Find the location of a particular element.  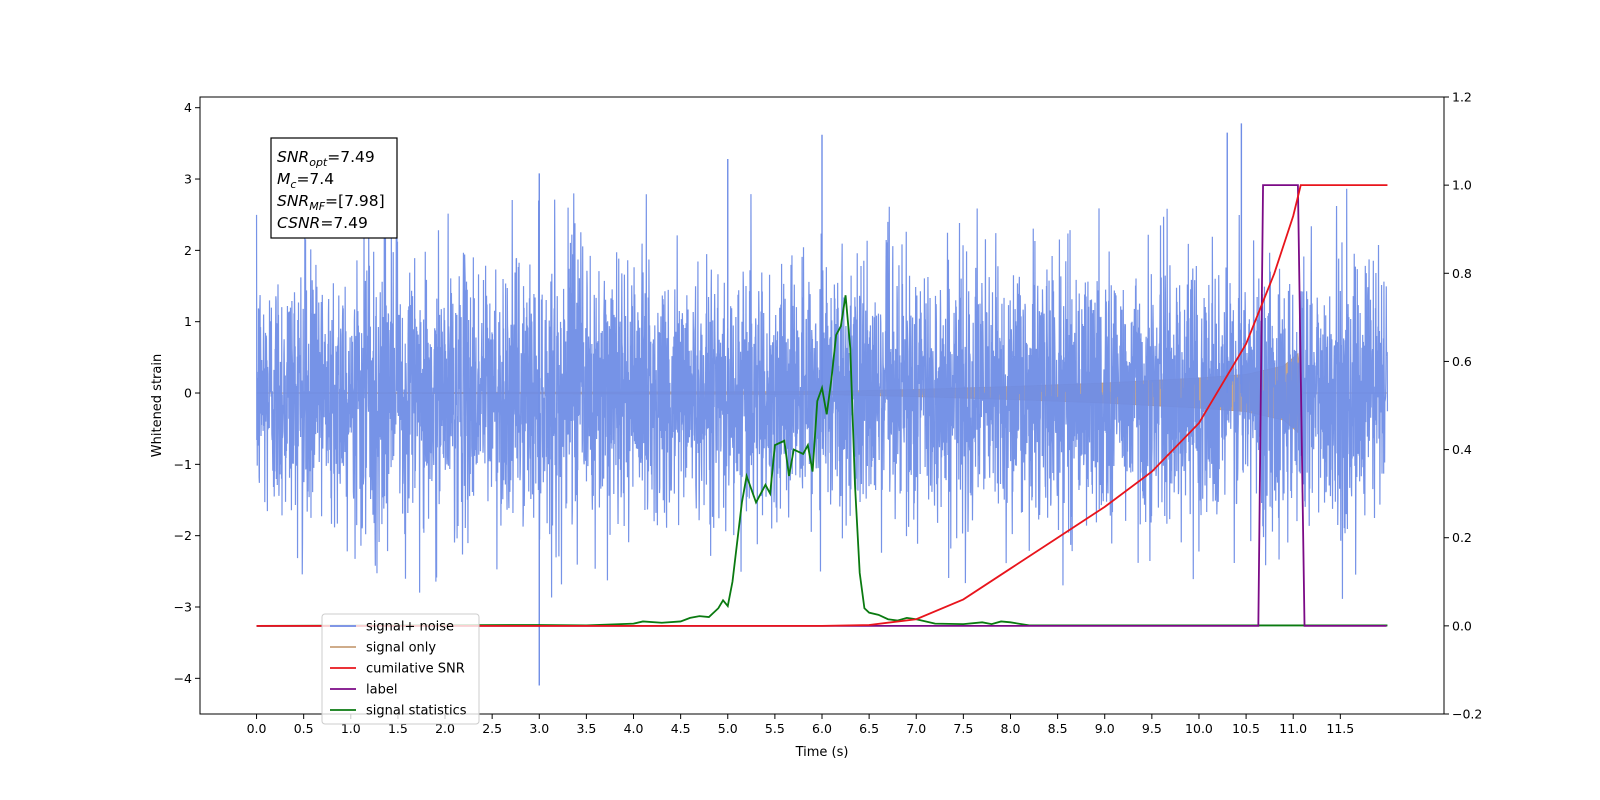

left-y-axis-label: Whitened strain is located at coordinates (157, 405).